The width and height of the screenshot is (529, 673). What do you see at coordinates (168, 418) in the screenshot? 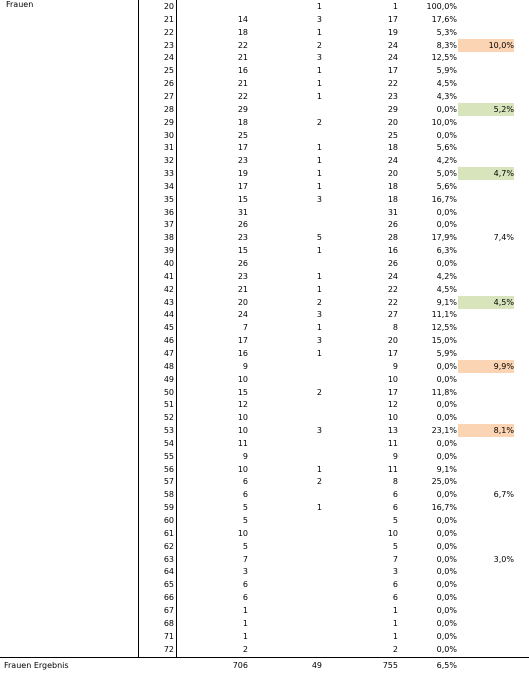
I see `week-cell: 52` at bounding box center [168, 418].